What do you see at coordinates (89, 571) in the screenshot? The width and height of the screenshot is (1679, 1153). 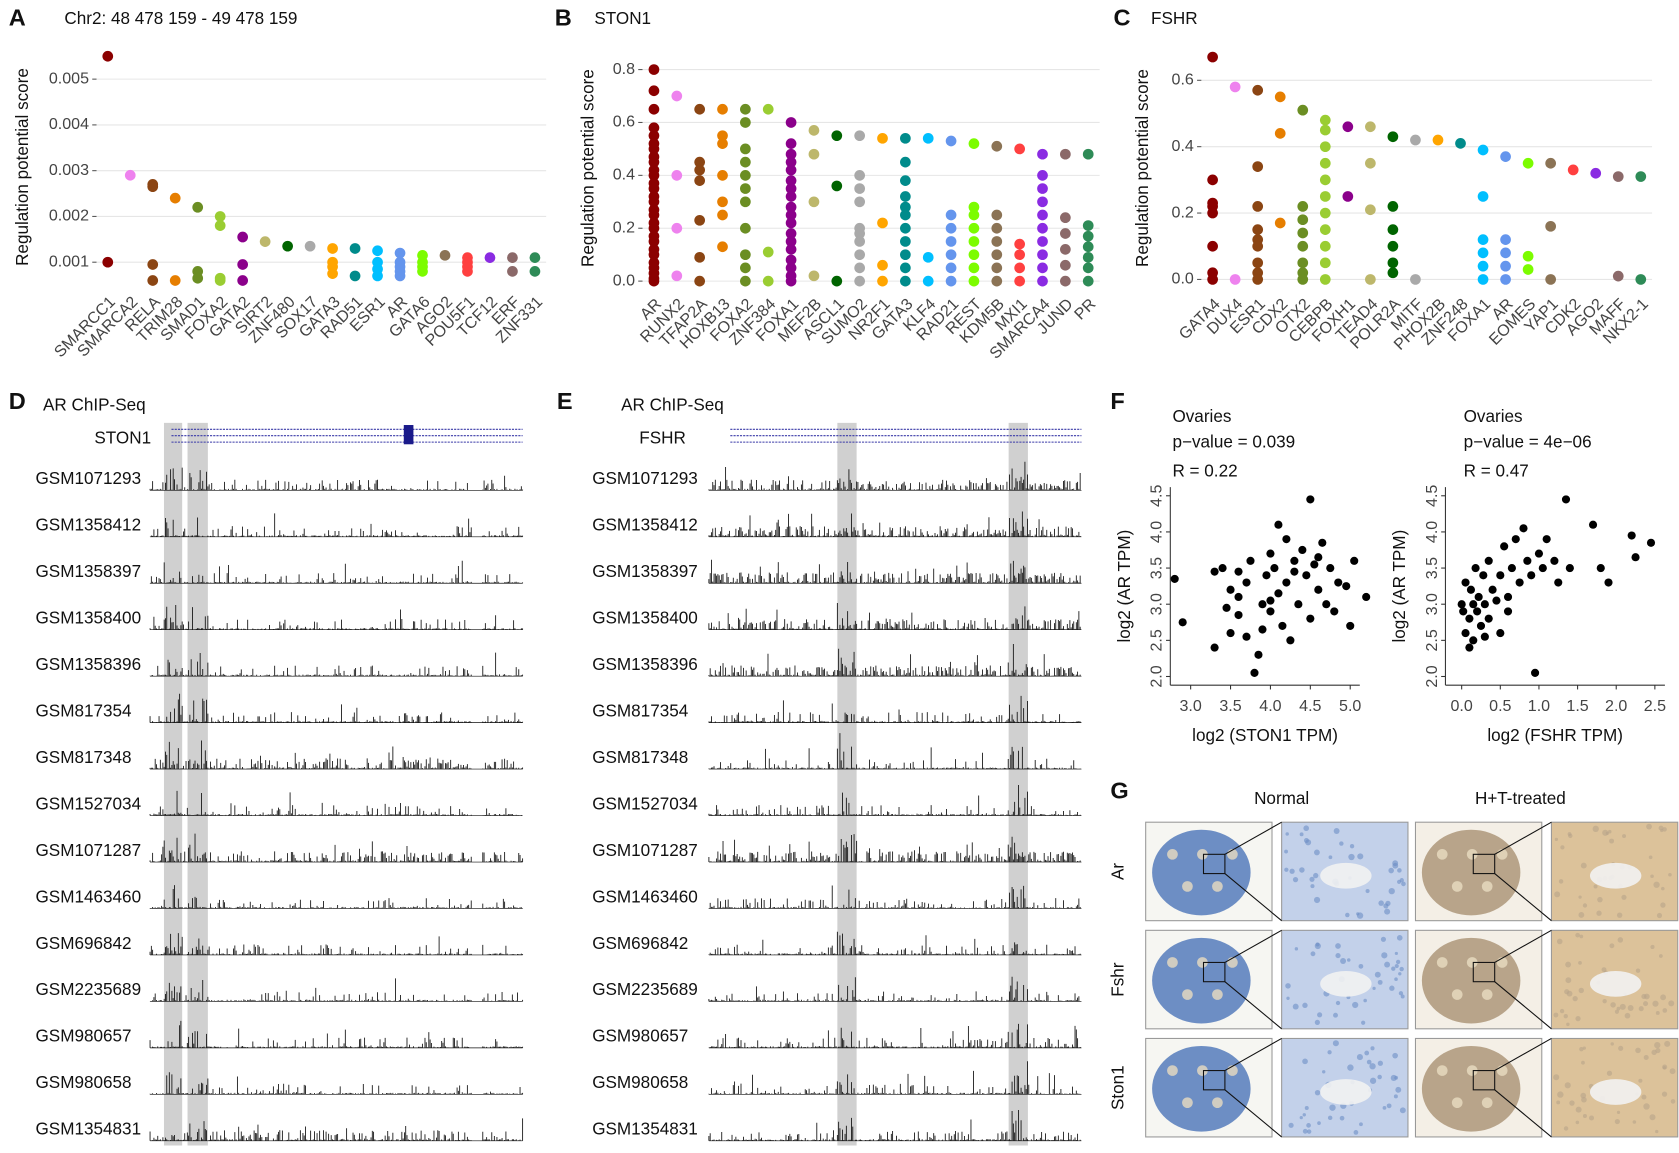 I see `sample-label: GSM1358397` at bounding box center [89, 571].